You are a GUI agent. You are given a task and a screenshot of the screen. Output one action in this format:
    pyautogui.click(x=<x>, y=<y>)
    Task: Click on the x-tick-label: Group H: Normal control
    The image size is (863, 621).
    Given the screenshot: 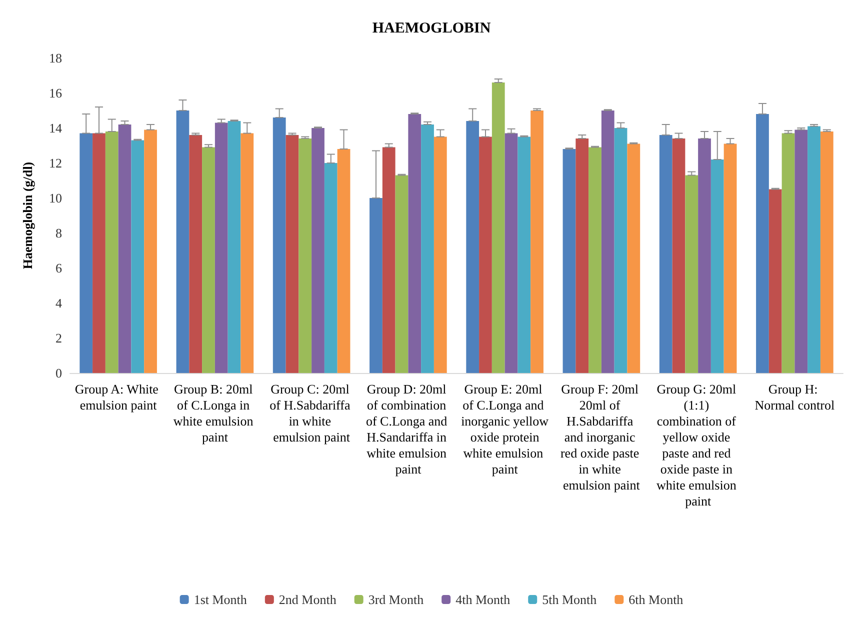 What is the action you would take?
    pyautogui.click(x=794, y=397)
    